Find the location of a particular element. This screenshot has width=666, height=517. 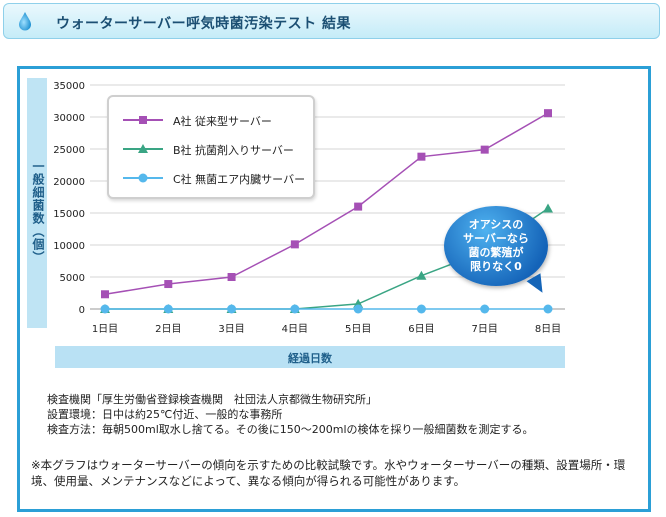

chart-legend: A社 従来型サーバー B社 抗菌剤入りサーバー C社 無菌エア内臓サーバー is located at coordinates (211, 147).